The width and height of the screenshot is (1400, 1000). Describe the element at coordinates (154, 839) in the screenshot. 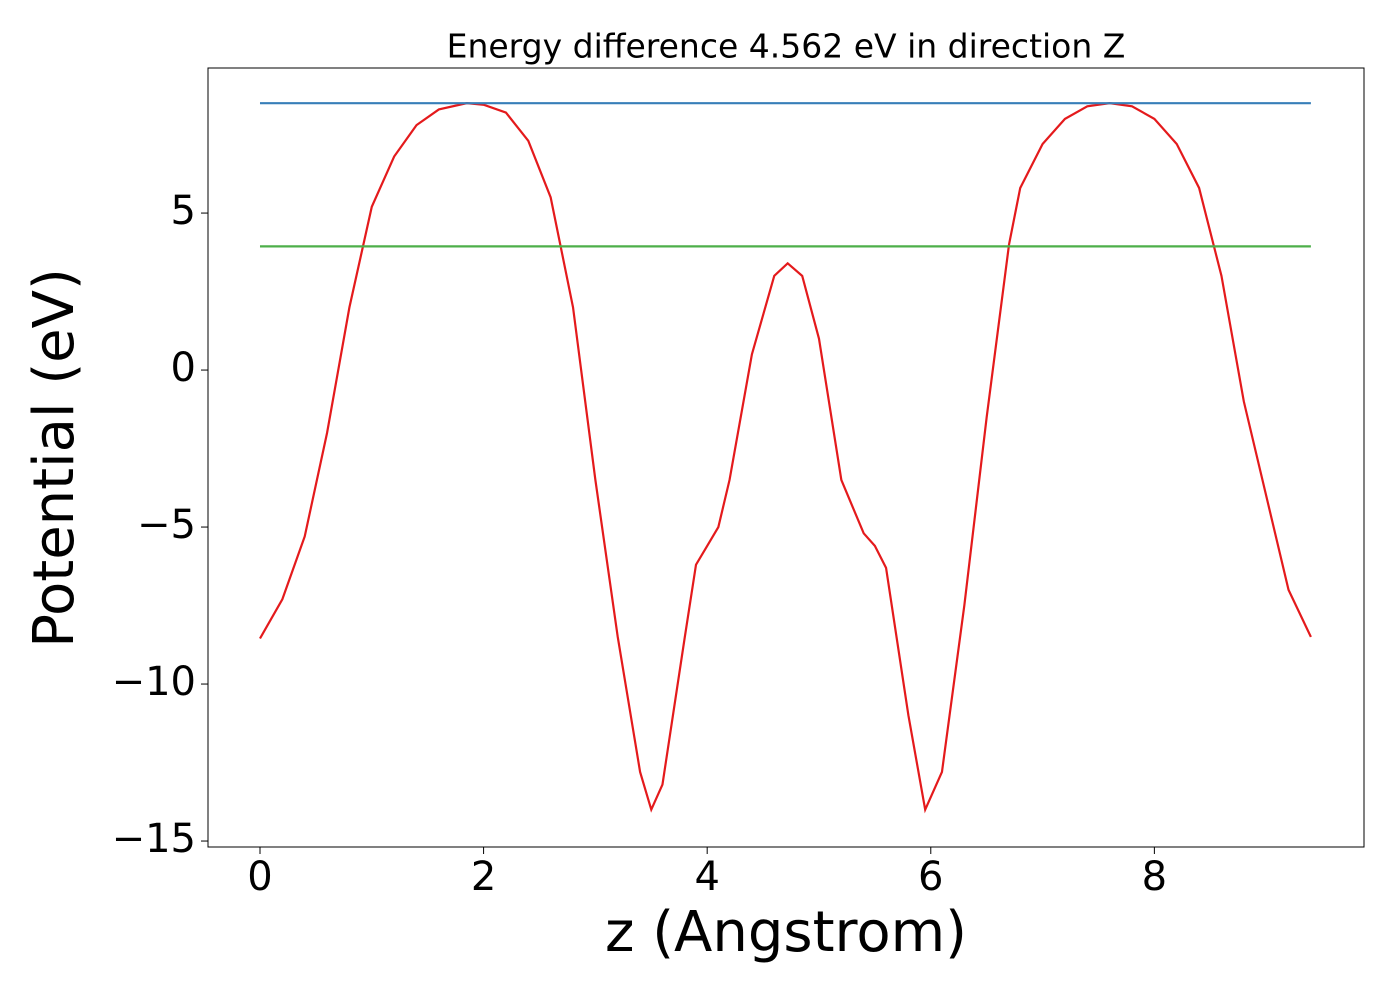

I see `y-tick-label: −15` at that location.